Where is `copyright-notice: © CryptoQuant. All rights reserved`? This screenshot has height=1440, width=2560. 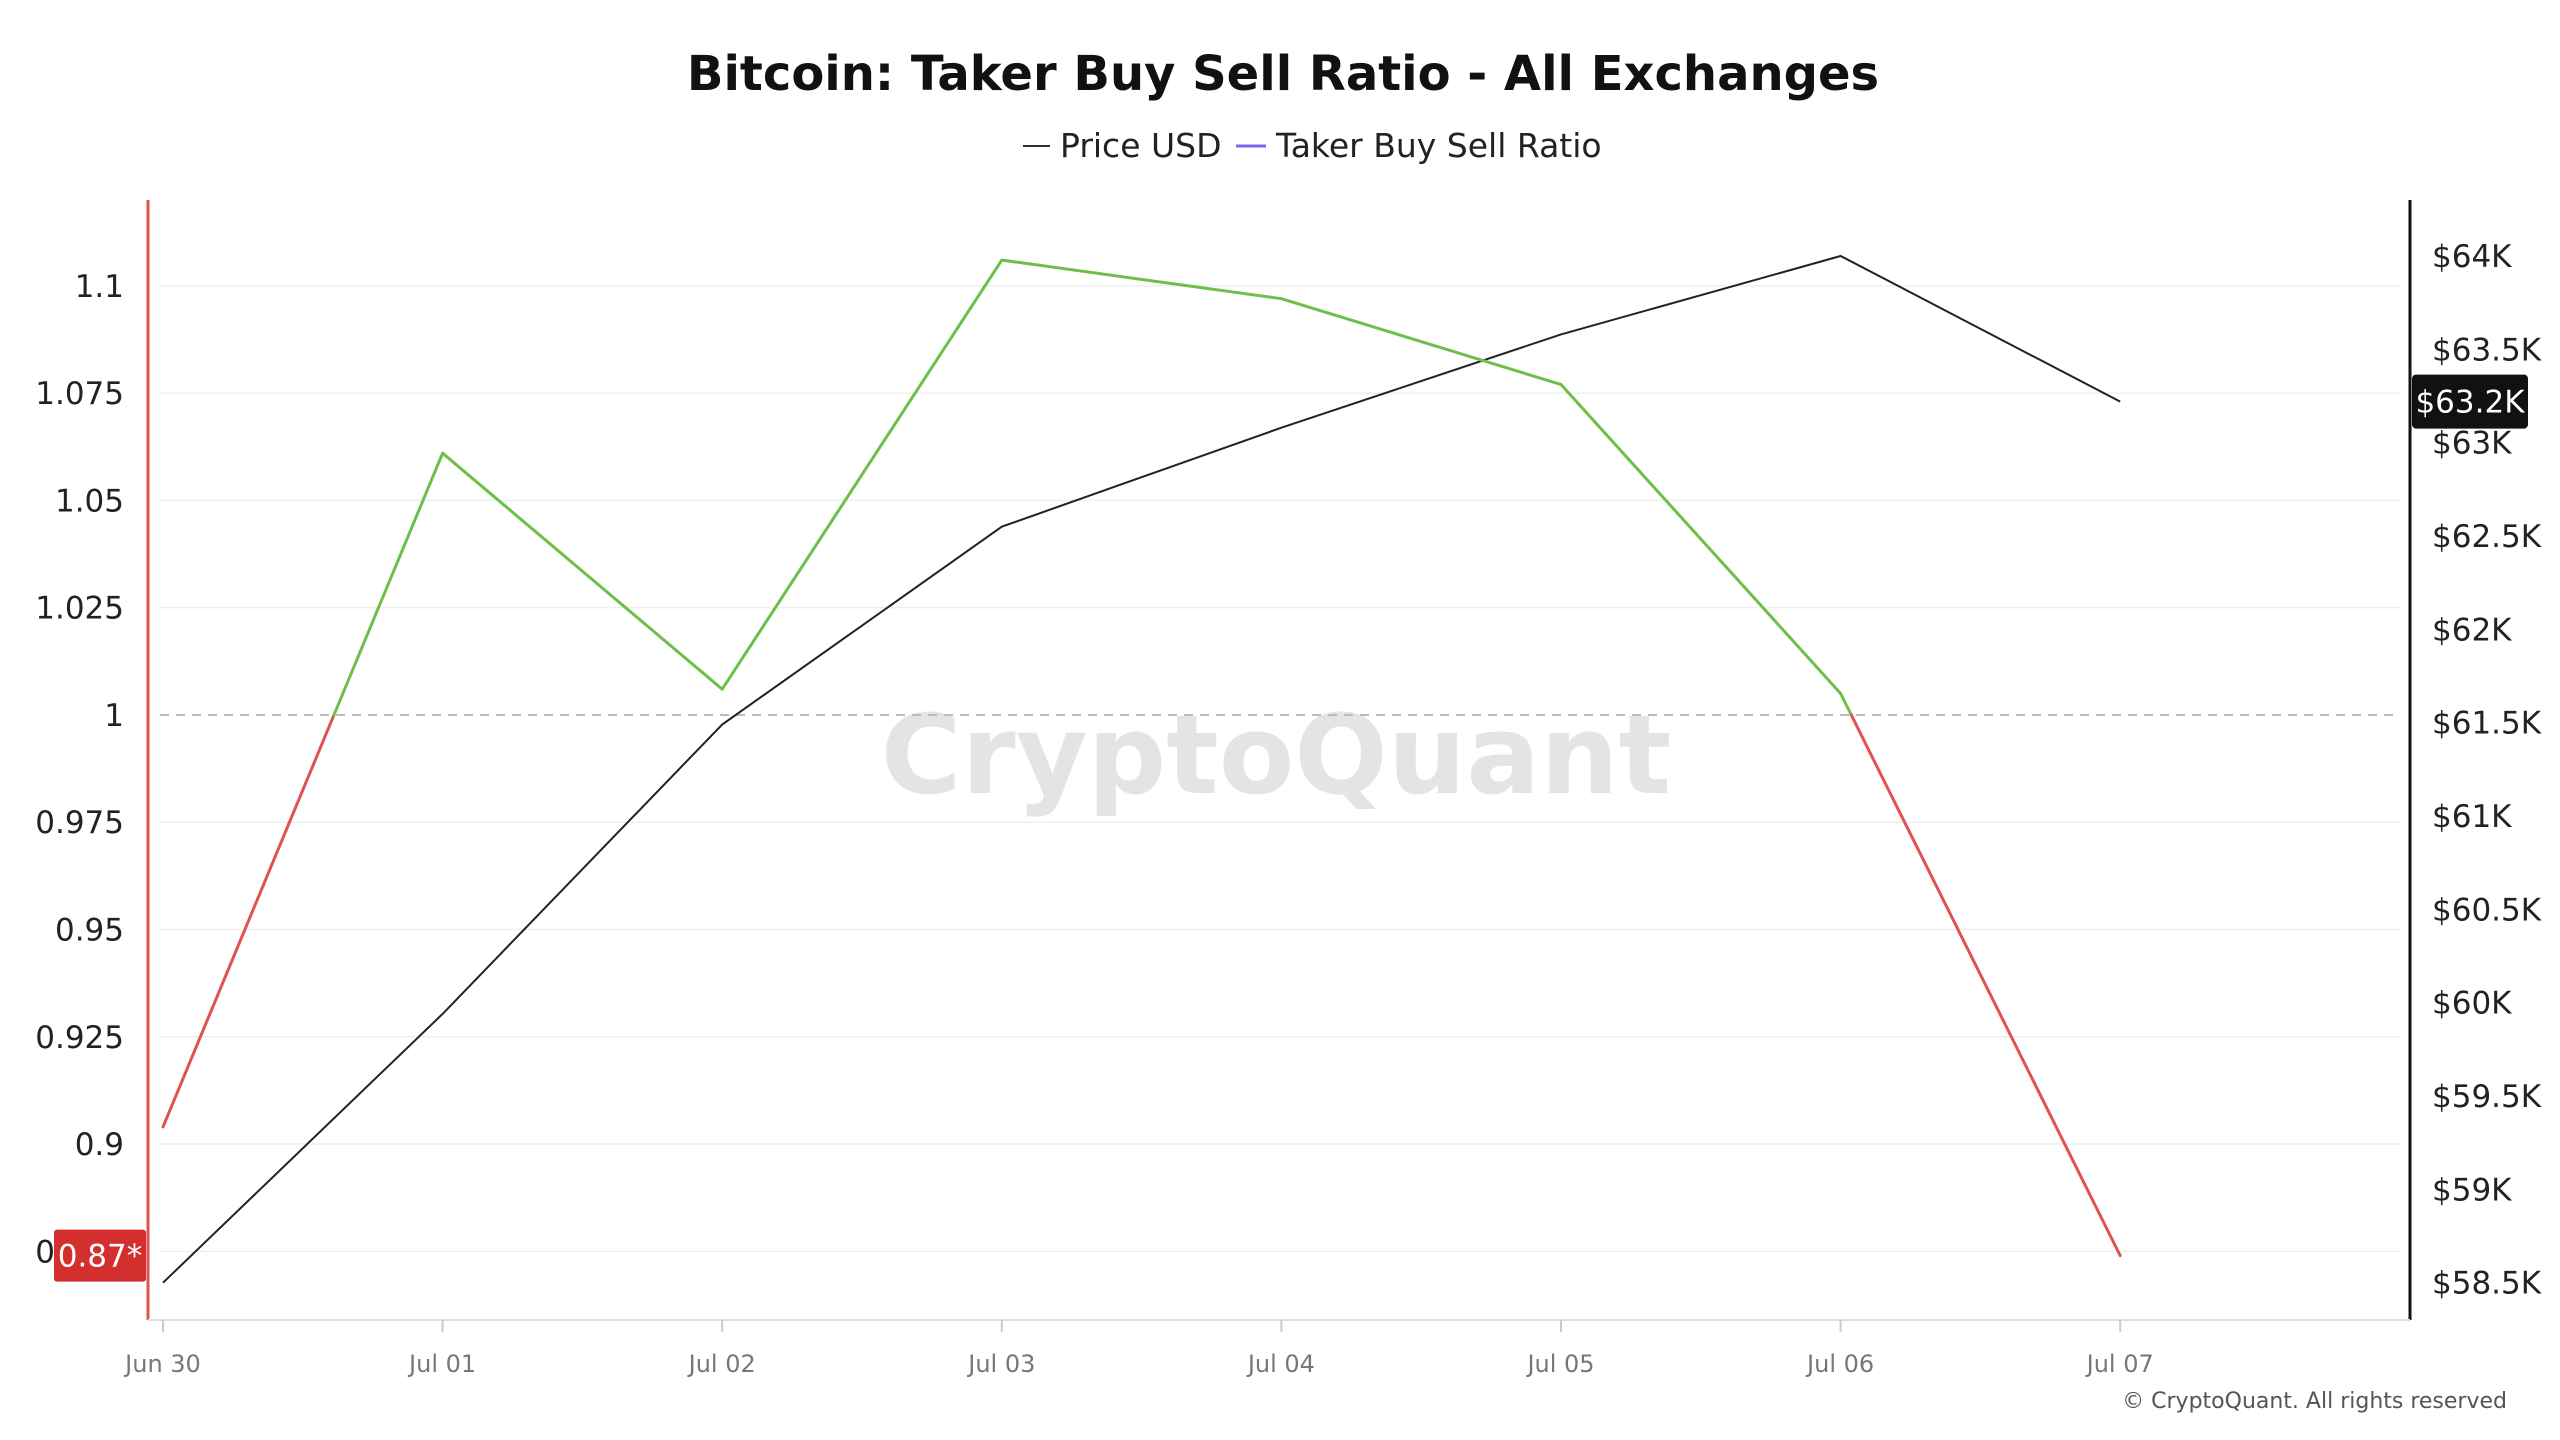 copyright-notice: © CryptoQuant. All rights reserved is located at coordinates (2314, 1401).